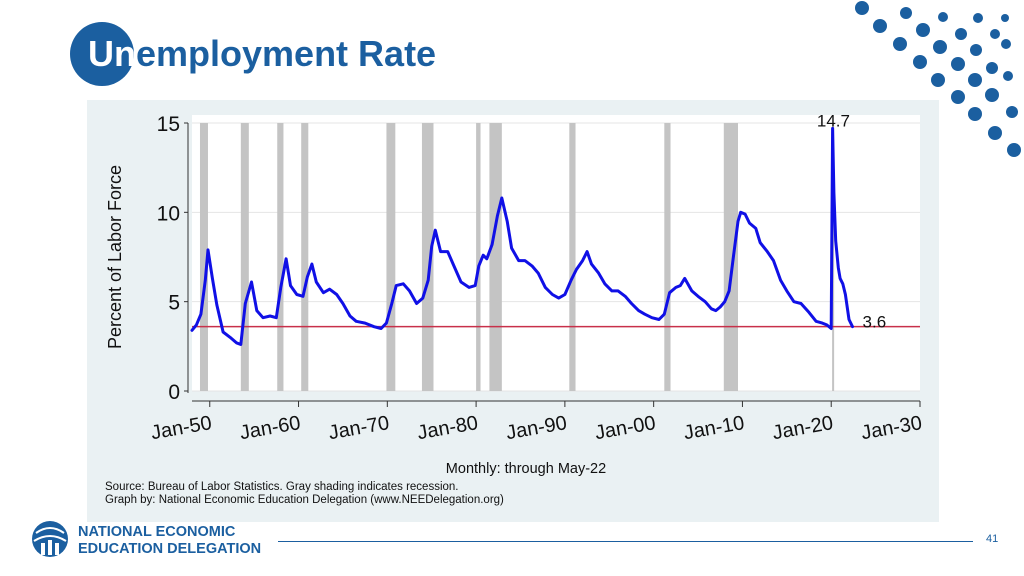 The width and height of the screenshot is (1024, 576). I want to click on x-tick-label: Jan-60, so click(270, 428).